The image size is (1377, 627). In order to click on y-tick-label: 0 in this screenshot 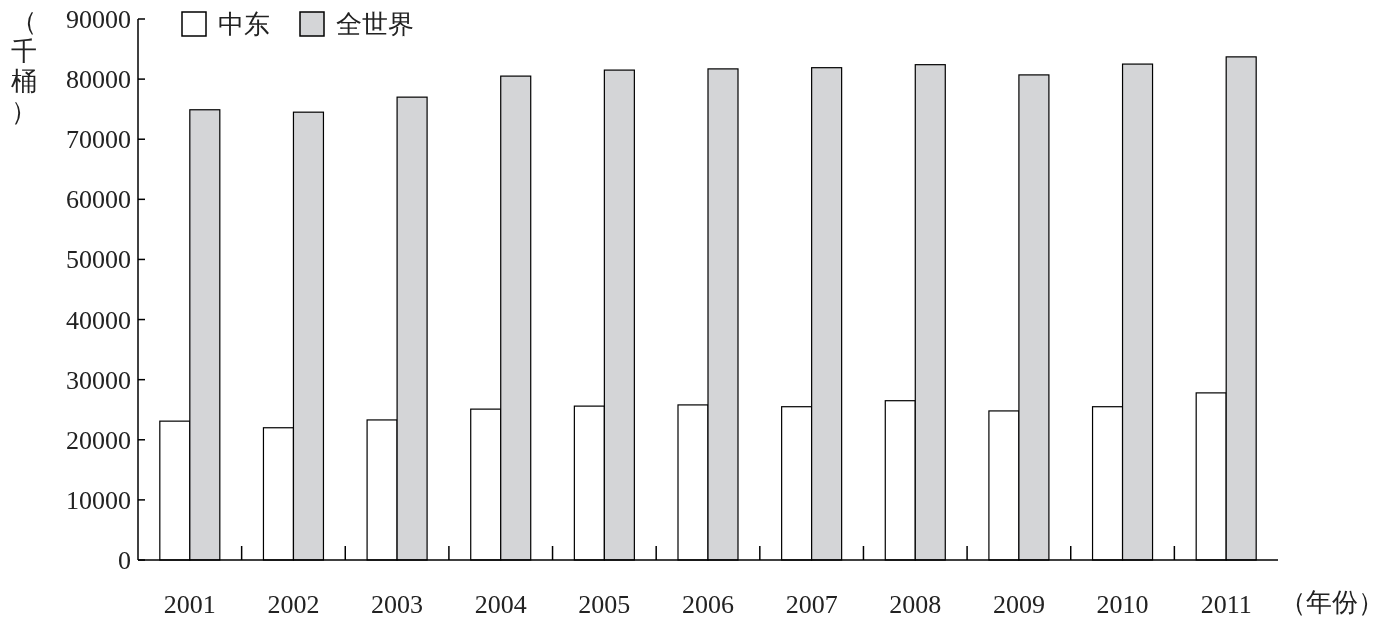, I will do `click(124, 560)`.